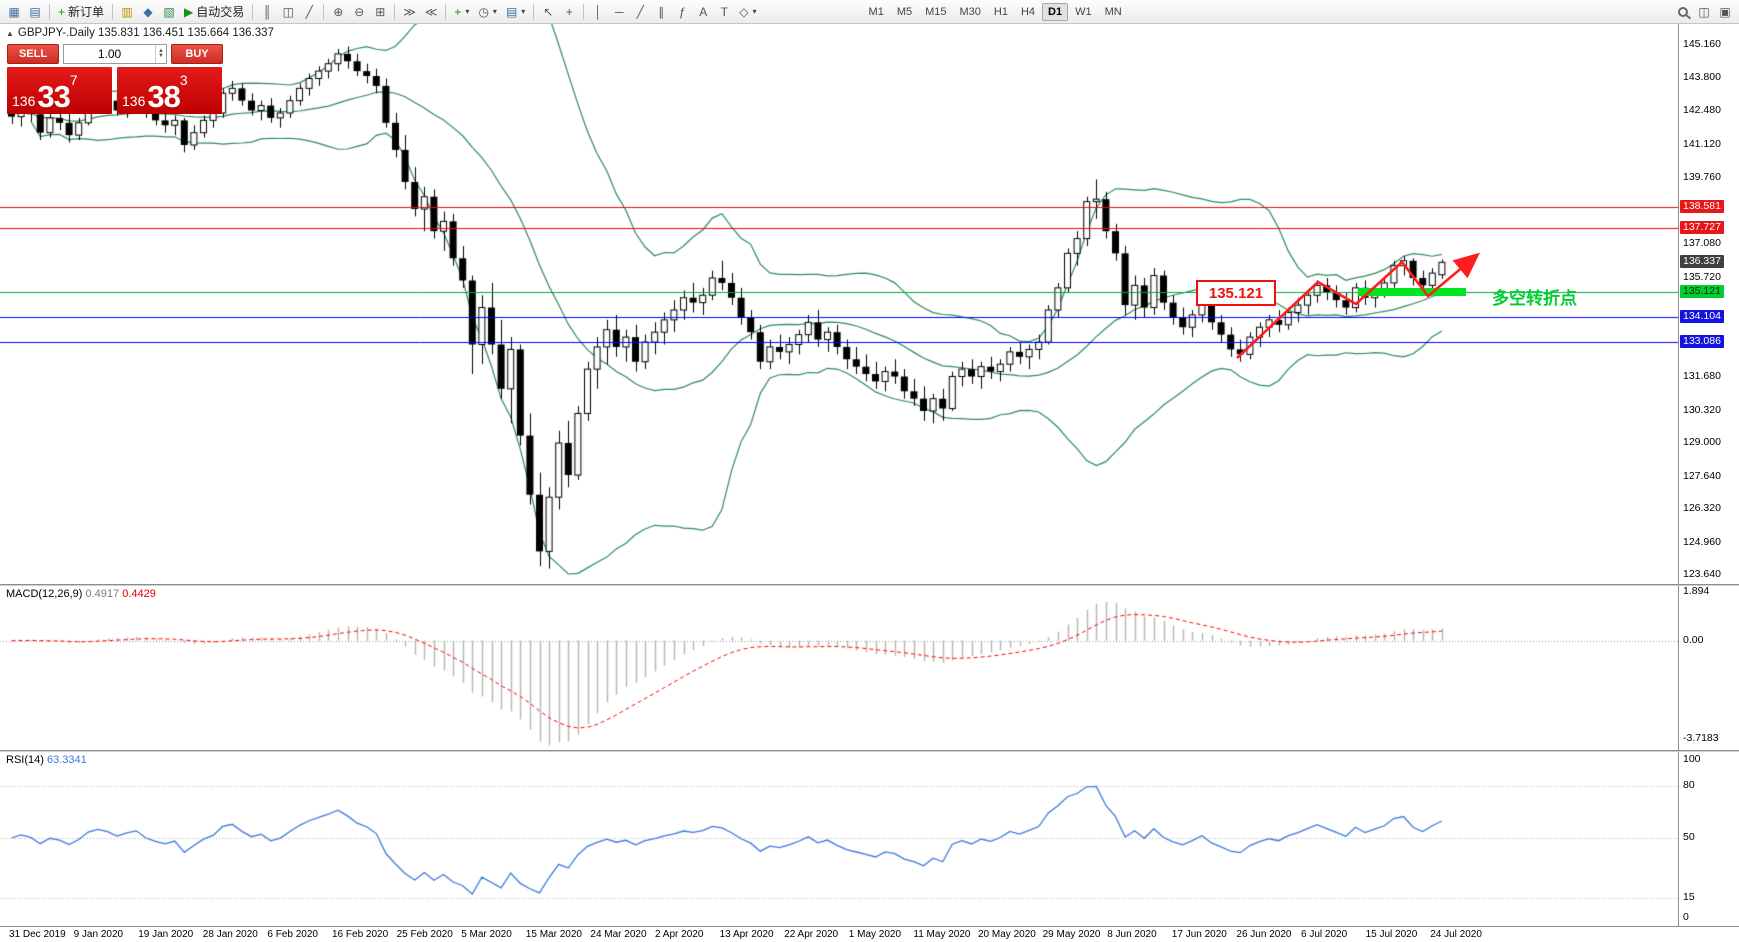 Image resolution: width=1739 pixels, height=942 pixels. I want to click on shapes-button: ◇ ▾, so click(747, 12).